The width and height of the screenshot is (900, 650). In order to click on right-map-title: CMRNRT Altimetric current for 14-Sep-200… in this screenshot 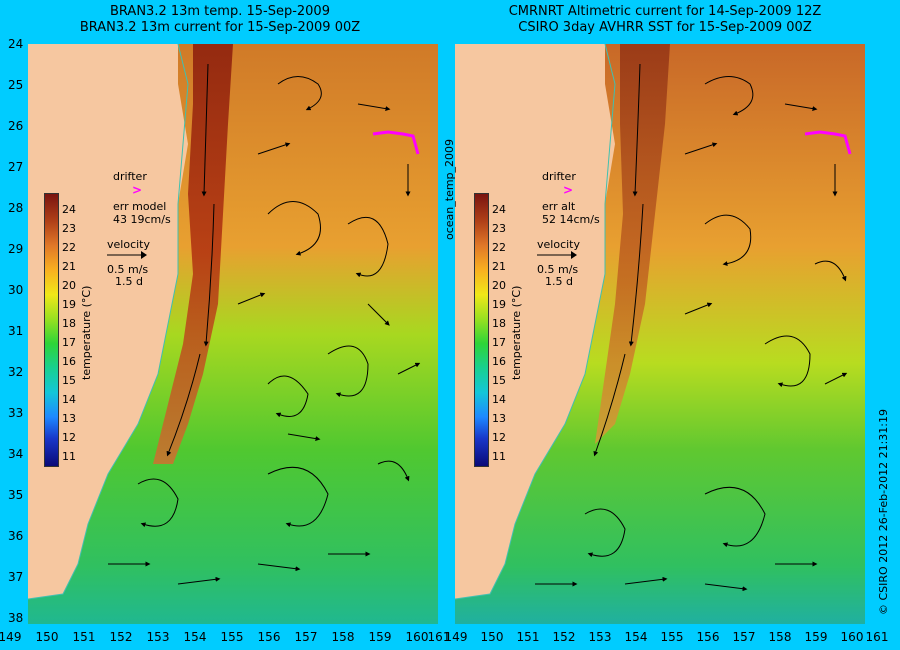, I will do `click(665, 20)`.